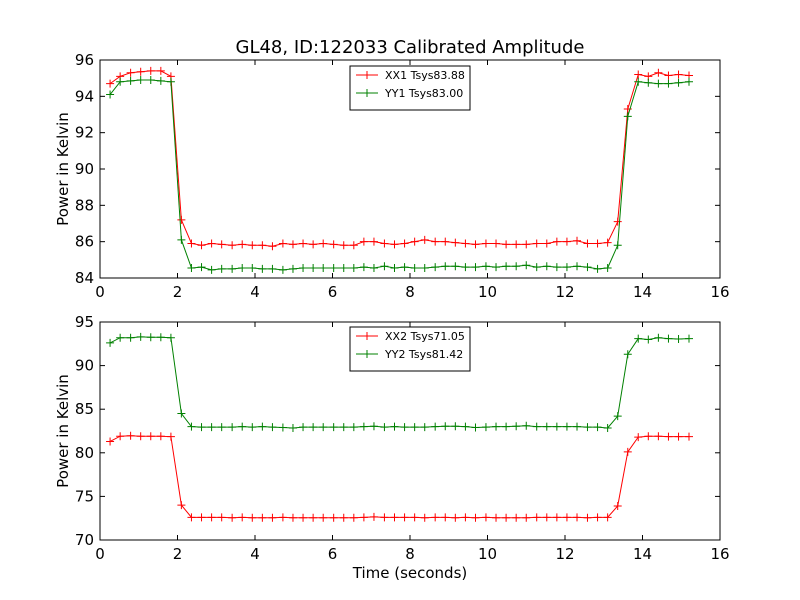 This screenshot has width=800, height=600. Describe the element at coordinates (423, 93) in the screenshot. I see `legend-label: YY1 Tsys83.00` at that location.